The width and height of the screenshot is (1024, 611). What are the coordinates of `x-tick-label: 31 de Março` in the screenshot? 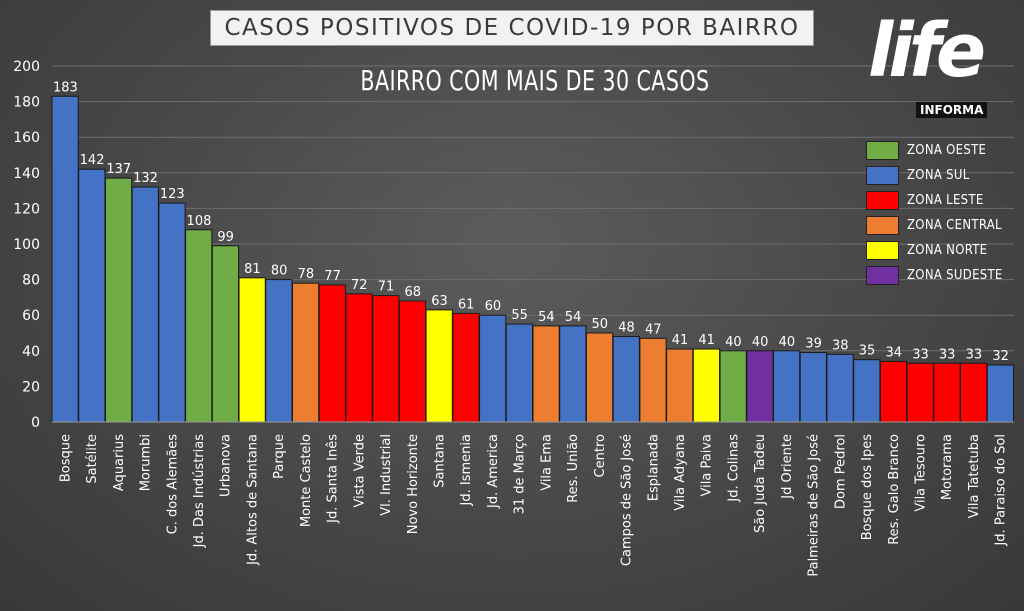 It's located at (520, 474).